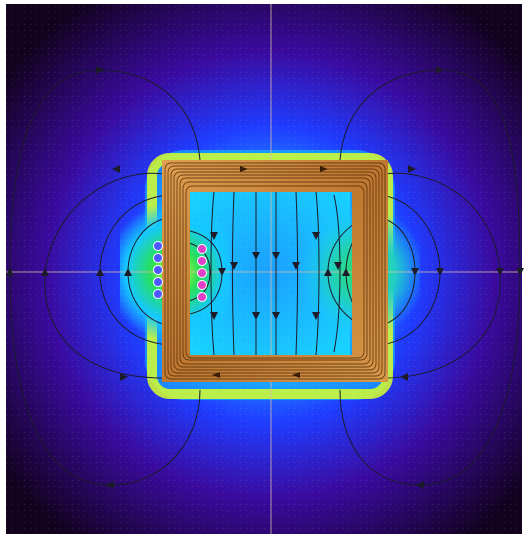 This screenshot has width=528, height=540. I want to click on field-lines-window, so click(275, 273).